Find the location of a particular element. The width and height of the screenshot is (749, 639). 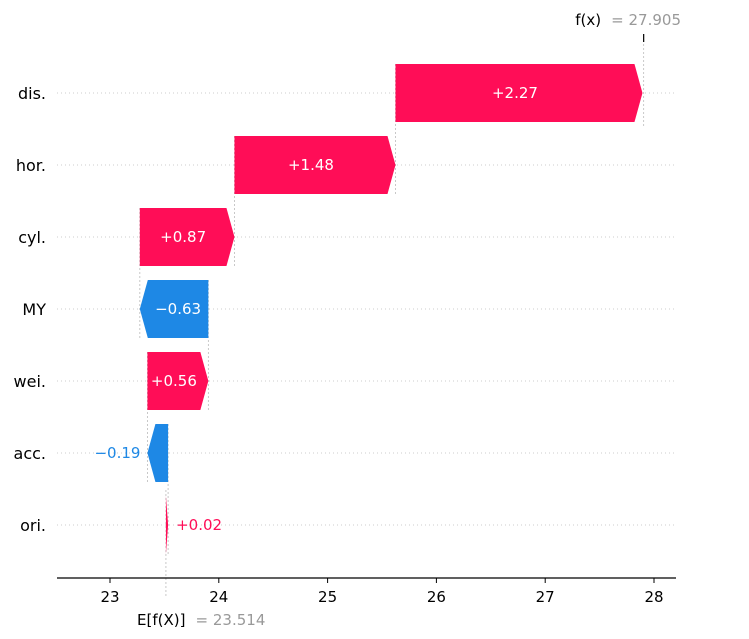

x-tick-label: 25 is located at coordinates (327, 597).